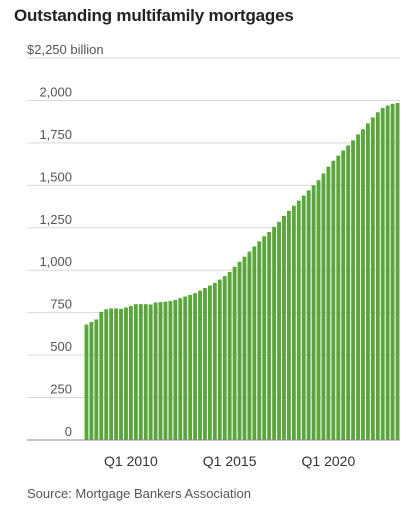 The height and width of the screenshot is (505, 405). Describe the element at coordinates (61, 304) in the screenshot. I see `y-tick-label: 750` at that location.